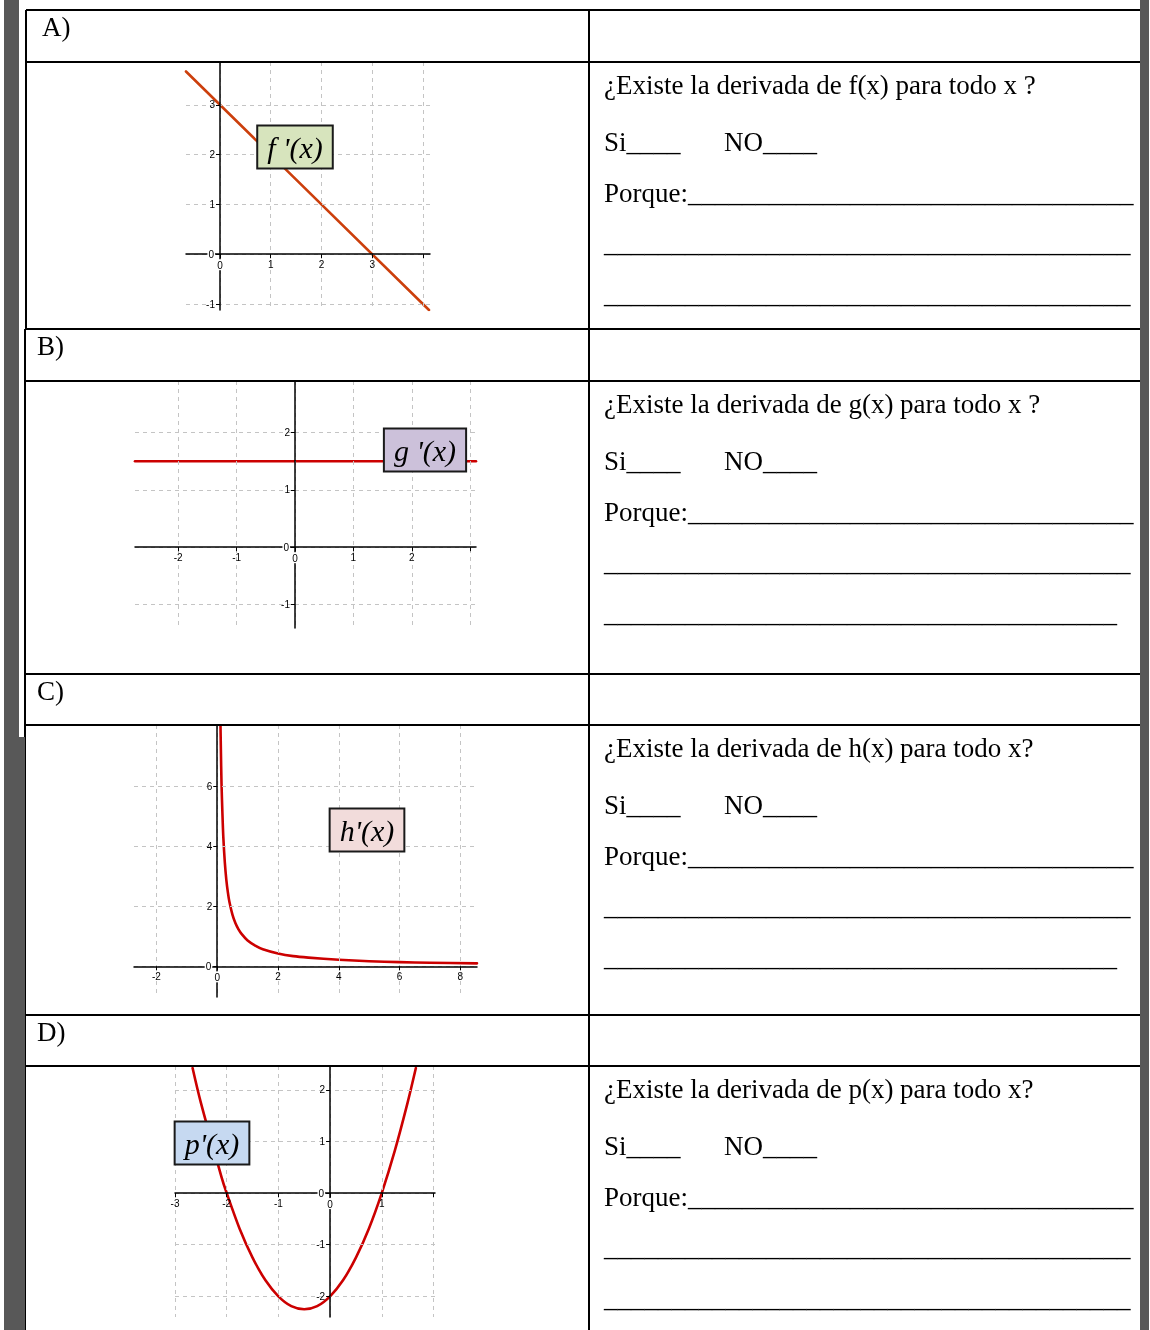 This screenshot has width=1150, height=1330. Describe the element at coordinates (212, 105) in the screenshot. I see `y-tick-label: 3` at that location.